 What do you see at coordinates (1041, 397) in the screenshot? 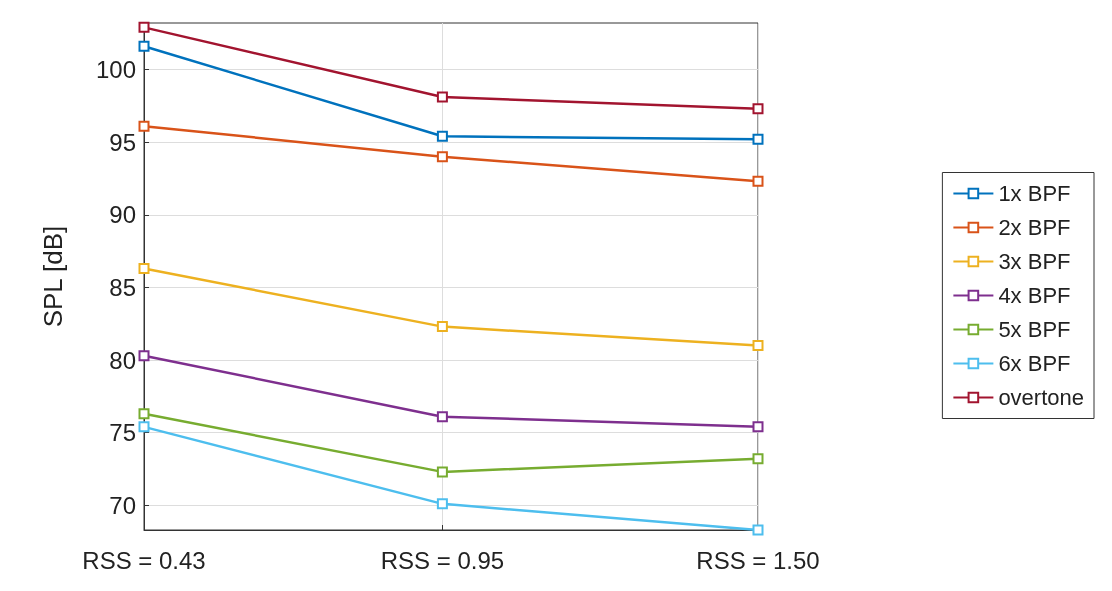
I see `legend-label: overtone` at bounding box center [1041, 397].